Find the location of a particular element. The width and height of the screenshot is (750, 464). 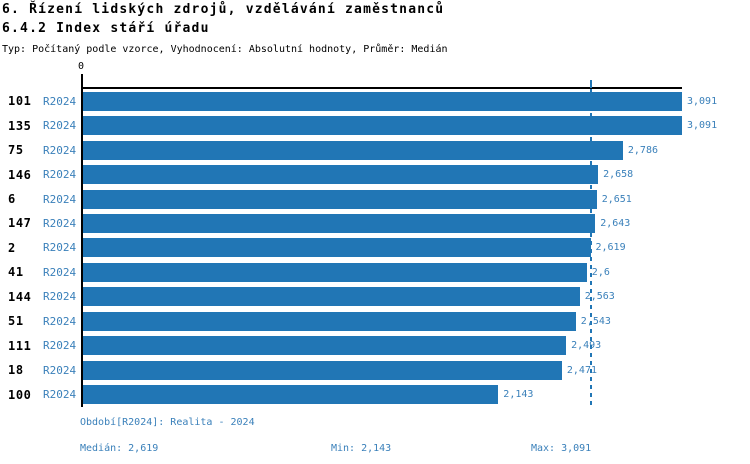

row-code-label: 144 is located at coordinates (20, 296).